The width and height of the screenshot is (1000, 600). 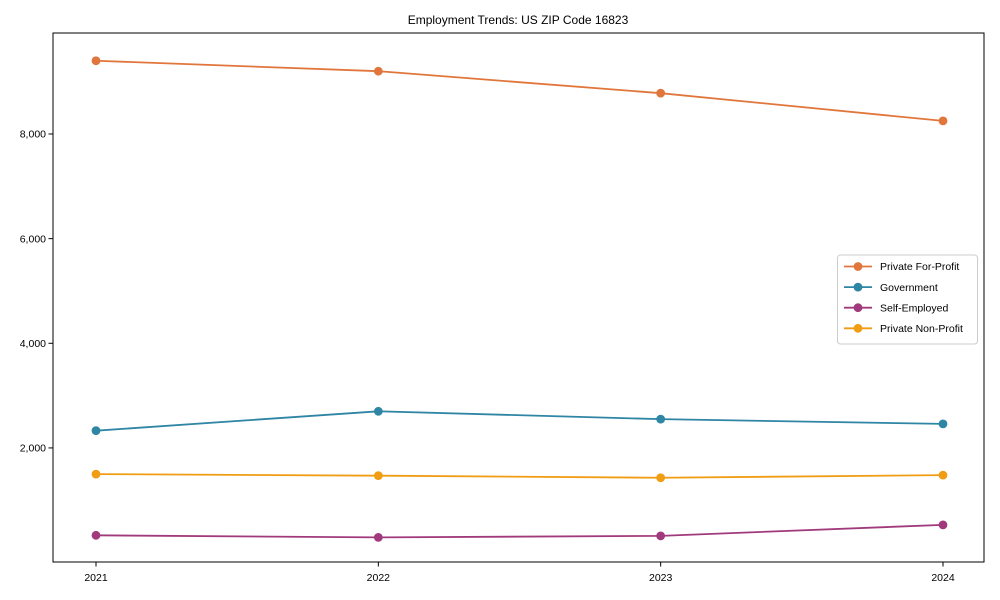 What do you see at coordinates (921, 329) in the screenshot?
I see `legend-item-label: Private Non-Profit` at bounding box center [921, 329].